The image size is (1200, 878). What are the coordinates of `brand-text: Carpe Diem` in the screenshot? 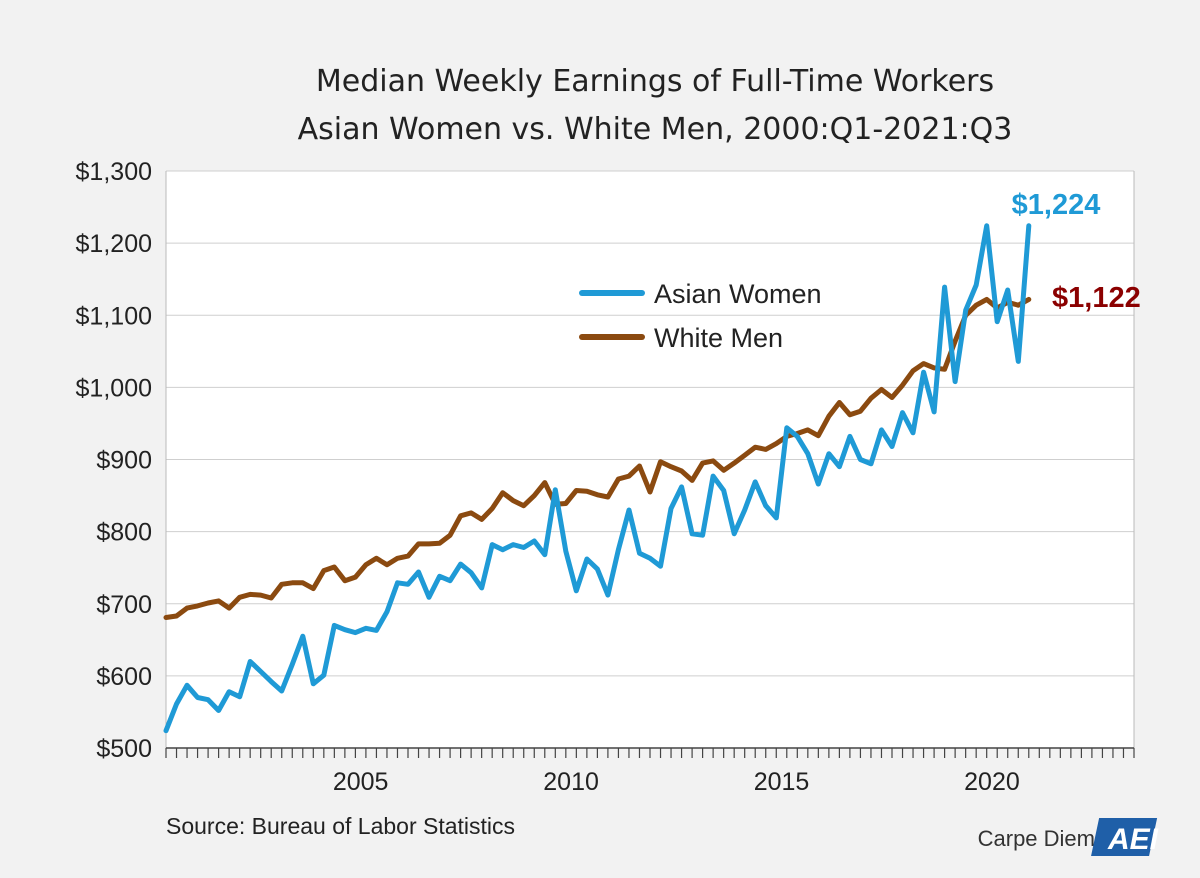 It's located at (1036, 838).